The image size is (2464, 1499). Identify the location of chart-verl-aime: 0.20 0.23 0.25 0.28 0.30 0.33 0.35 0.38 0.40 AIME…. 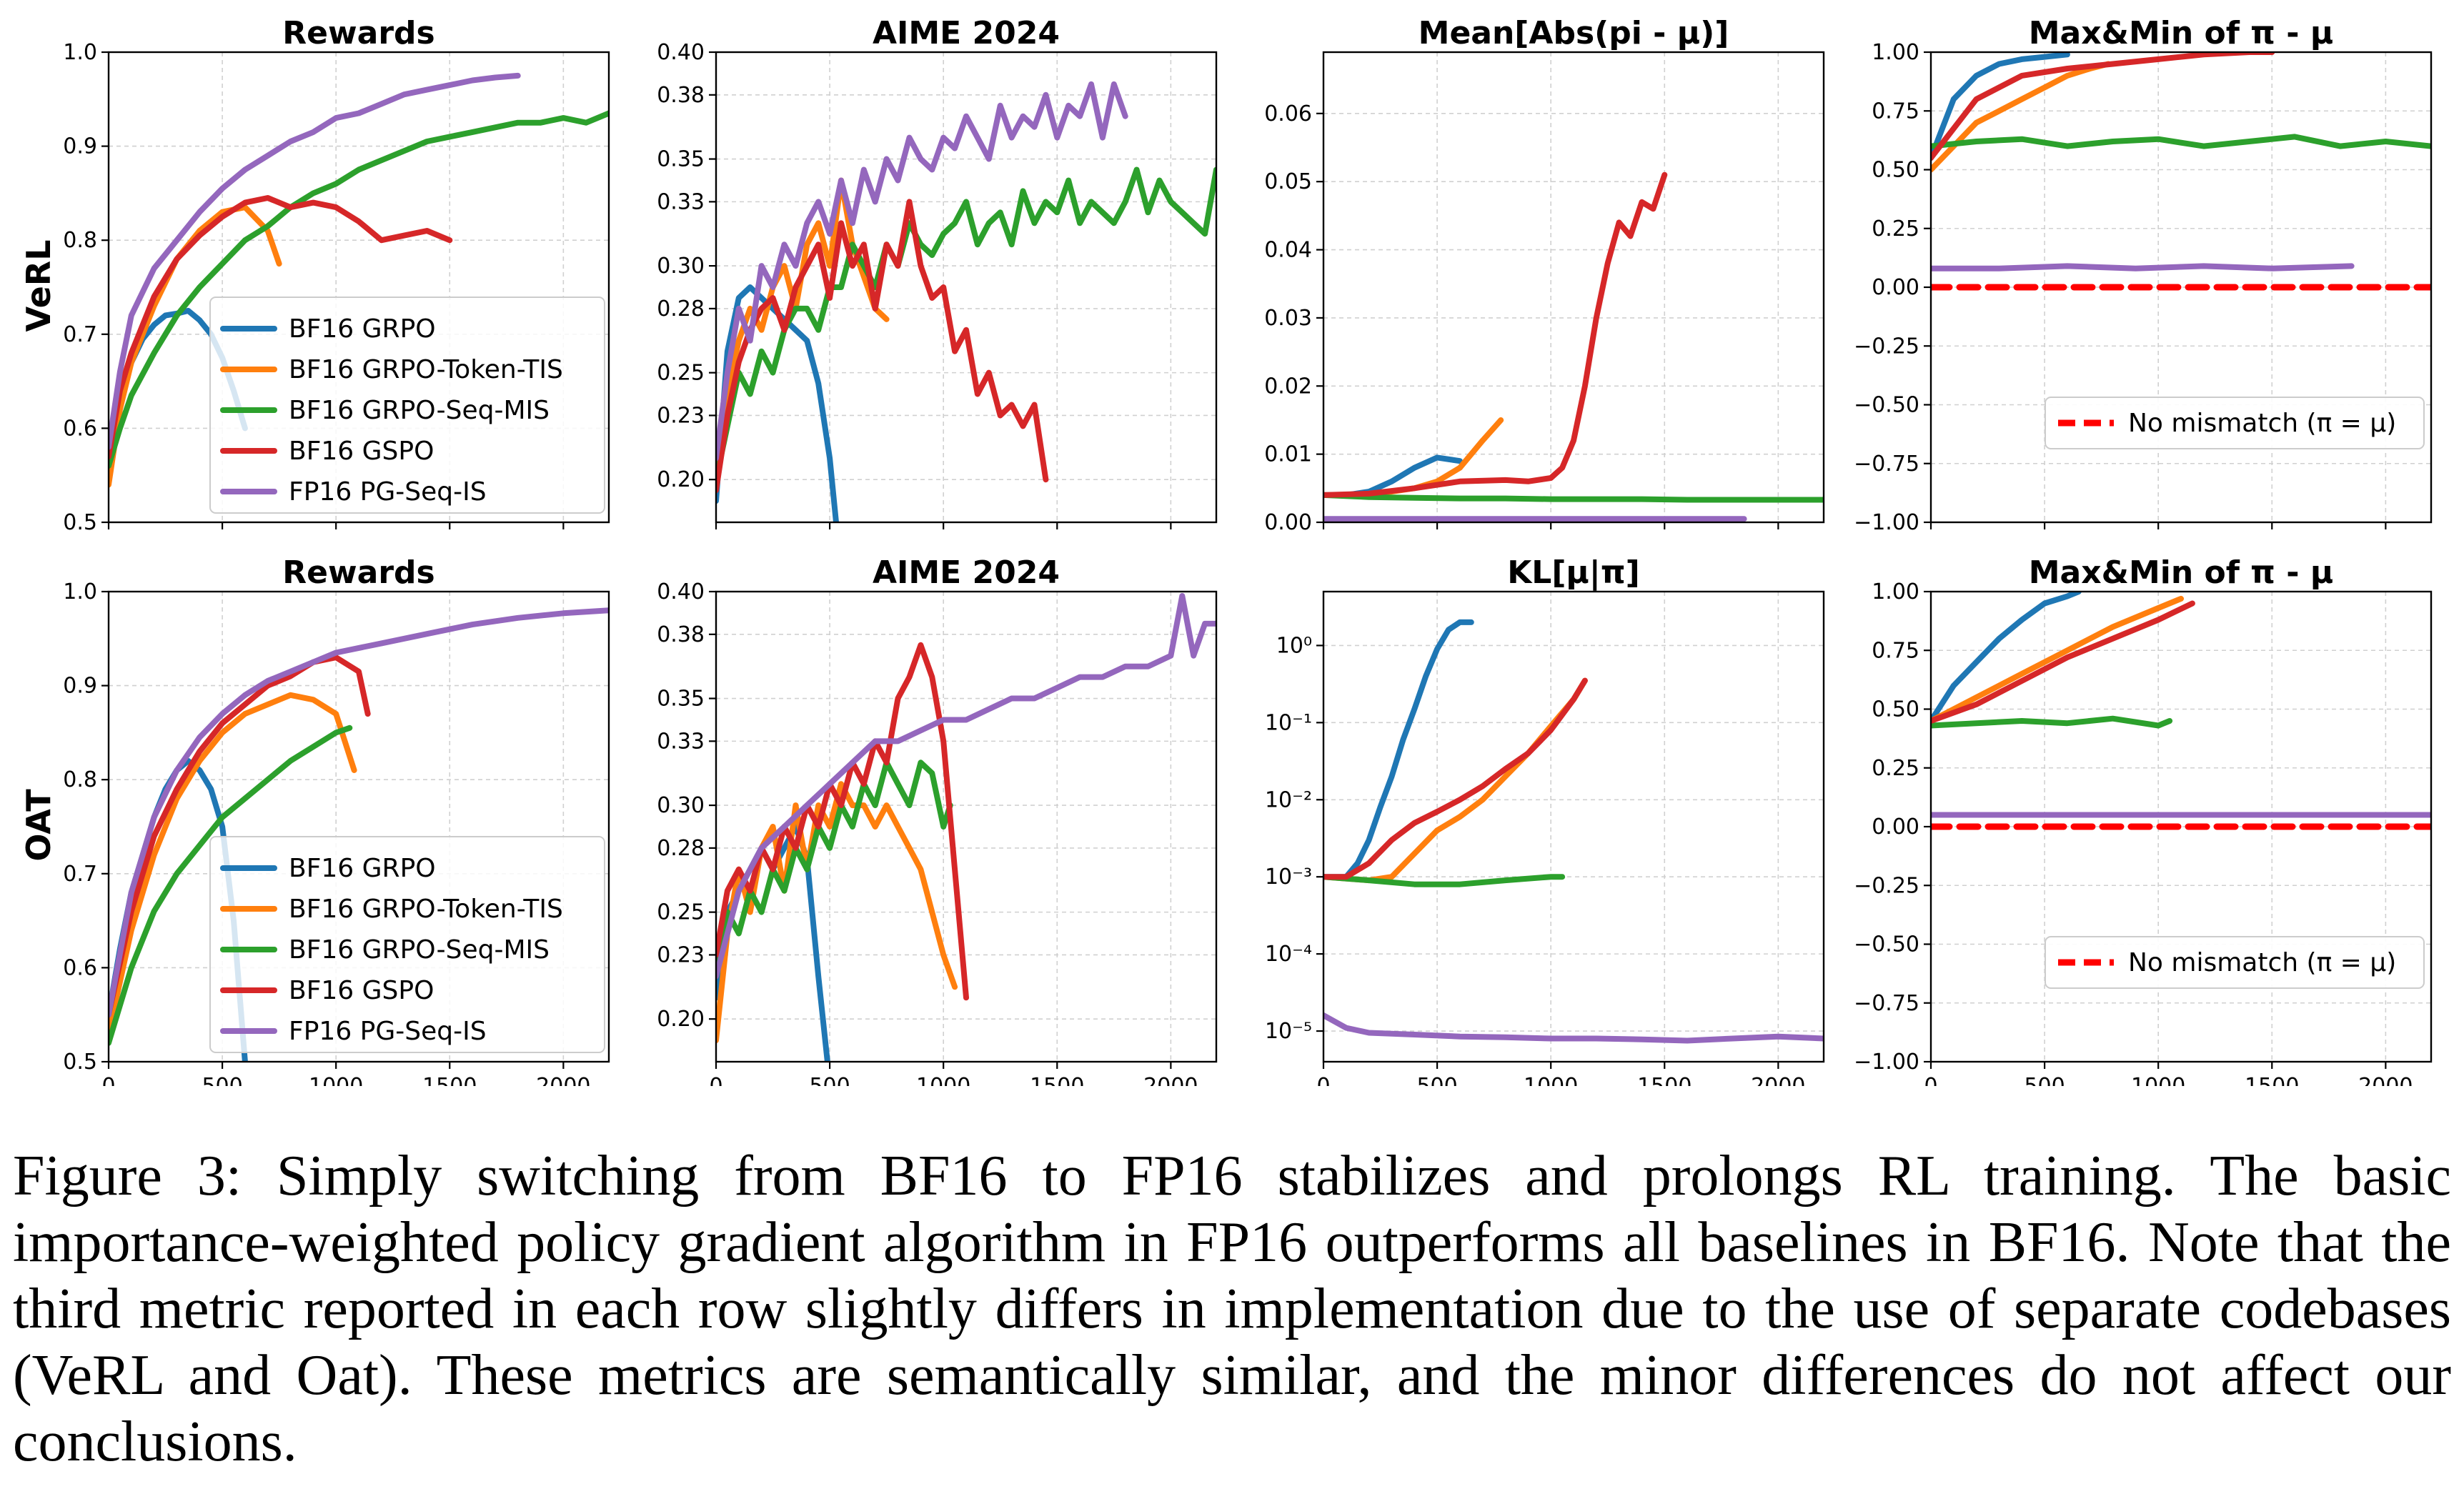
(937, 272).